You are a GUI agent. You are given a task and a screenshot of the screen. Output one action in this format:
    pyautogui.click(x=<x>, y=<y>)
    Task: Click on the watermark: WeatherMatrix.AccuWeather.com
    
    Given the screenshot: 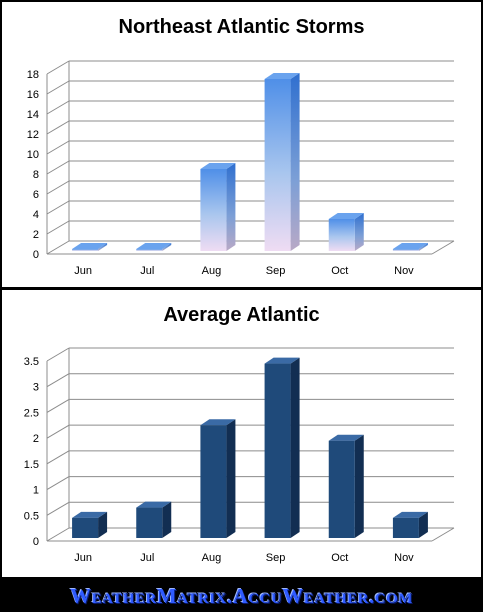 What is the action you would take?
    pyautogui.click(x=241, y=596)
    